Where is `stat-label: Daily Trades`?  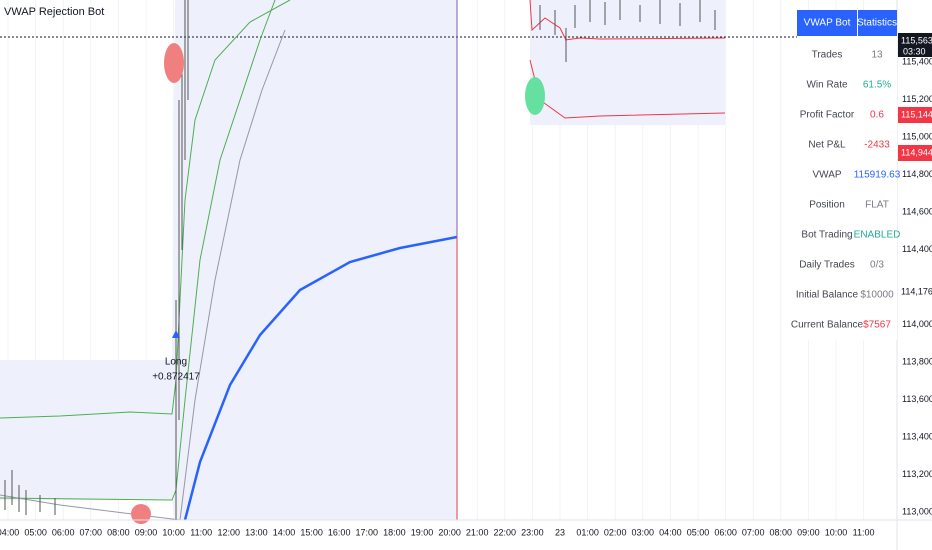
stat-label: Daily Trades is located at coordinates (827, 265).